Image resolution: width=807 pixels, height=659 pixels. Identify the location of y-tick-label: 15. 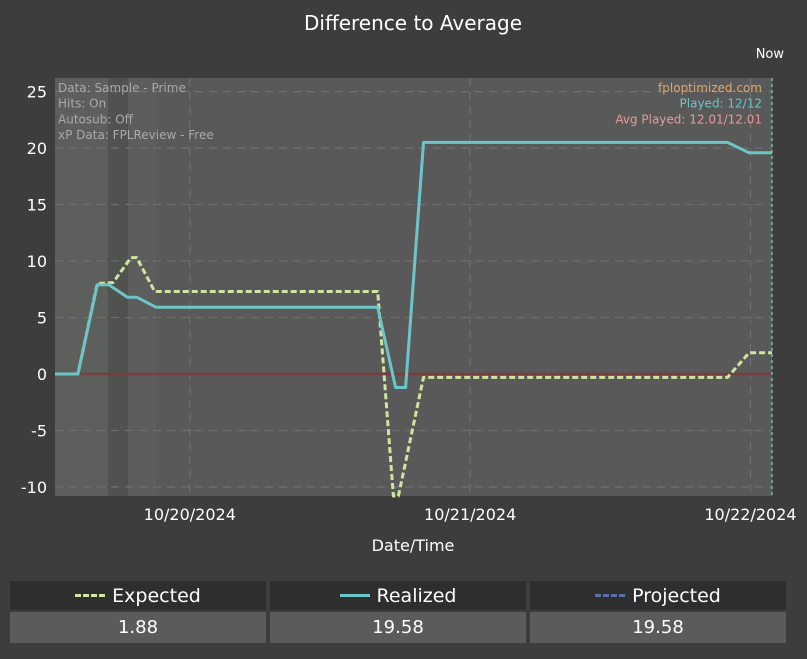
(37, 205).